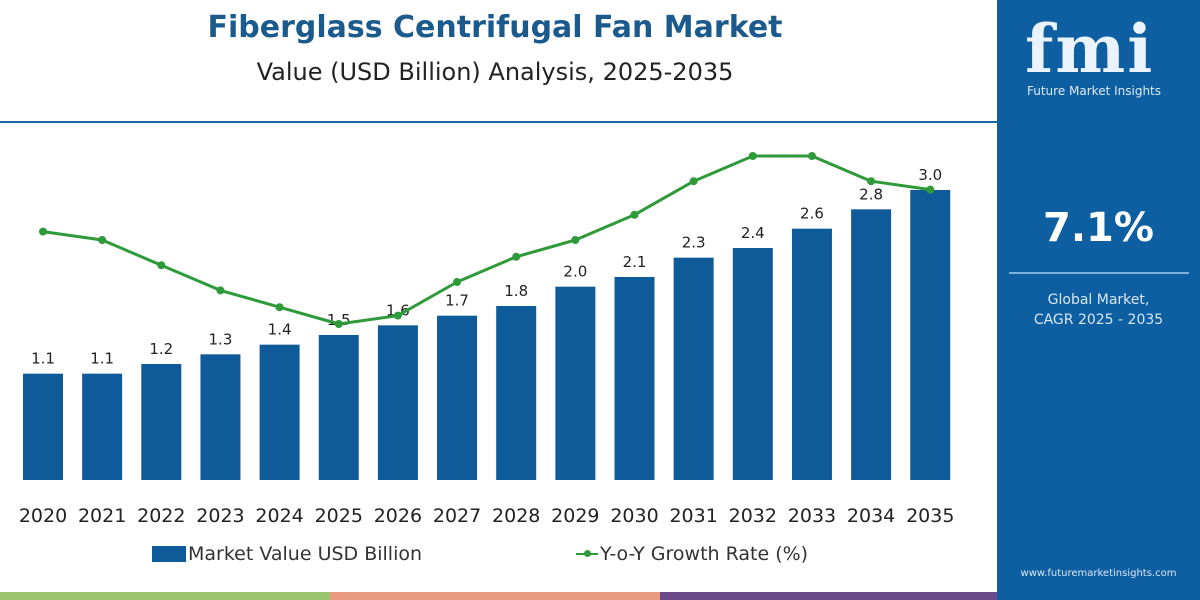  I want to click on growth-point-2031, so click(693, 181).